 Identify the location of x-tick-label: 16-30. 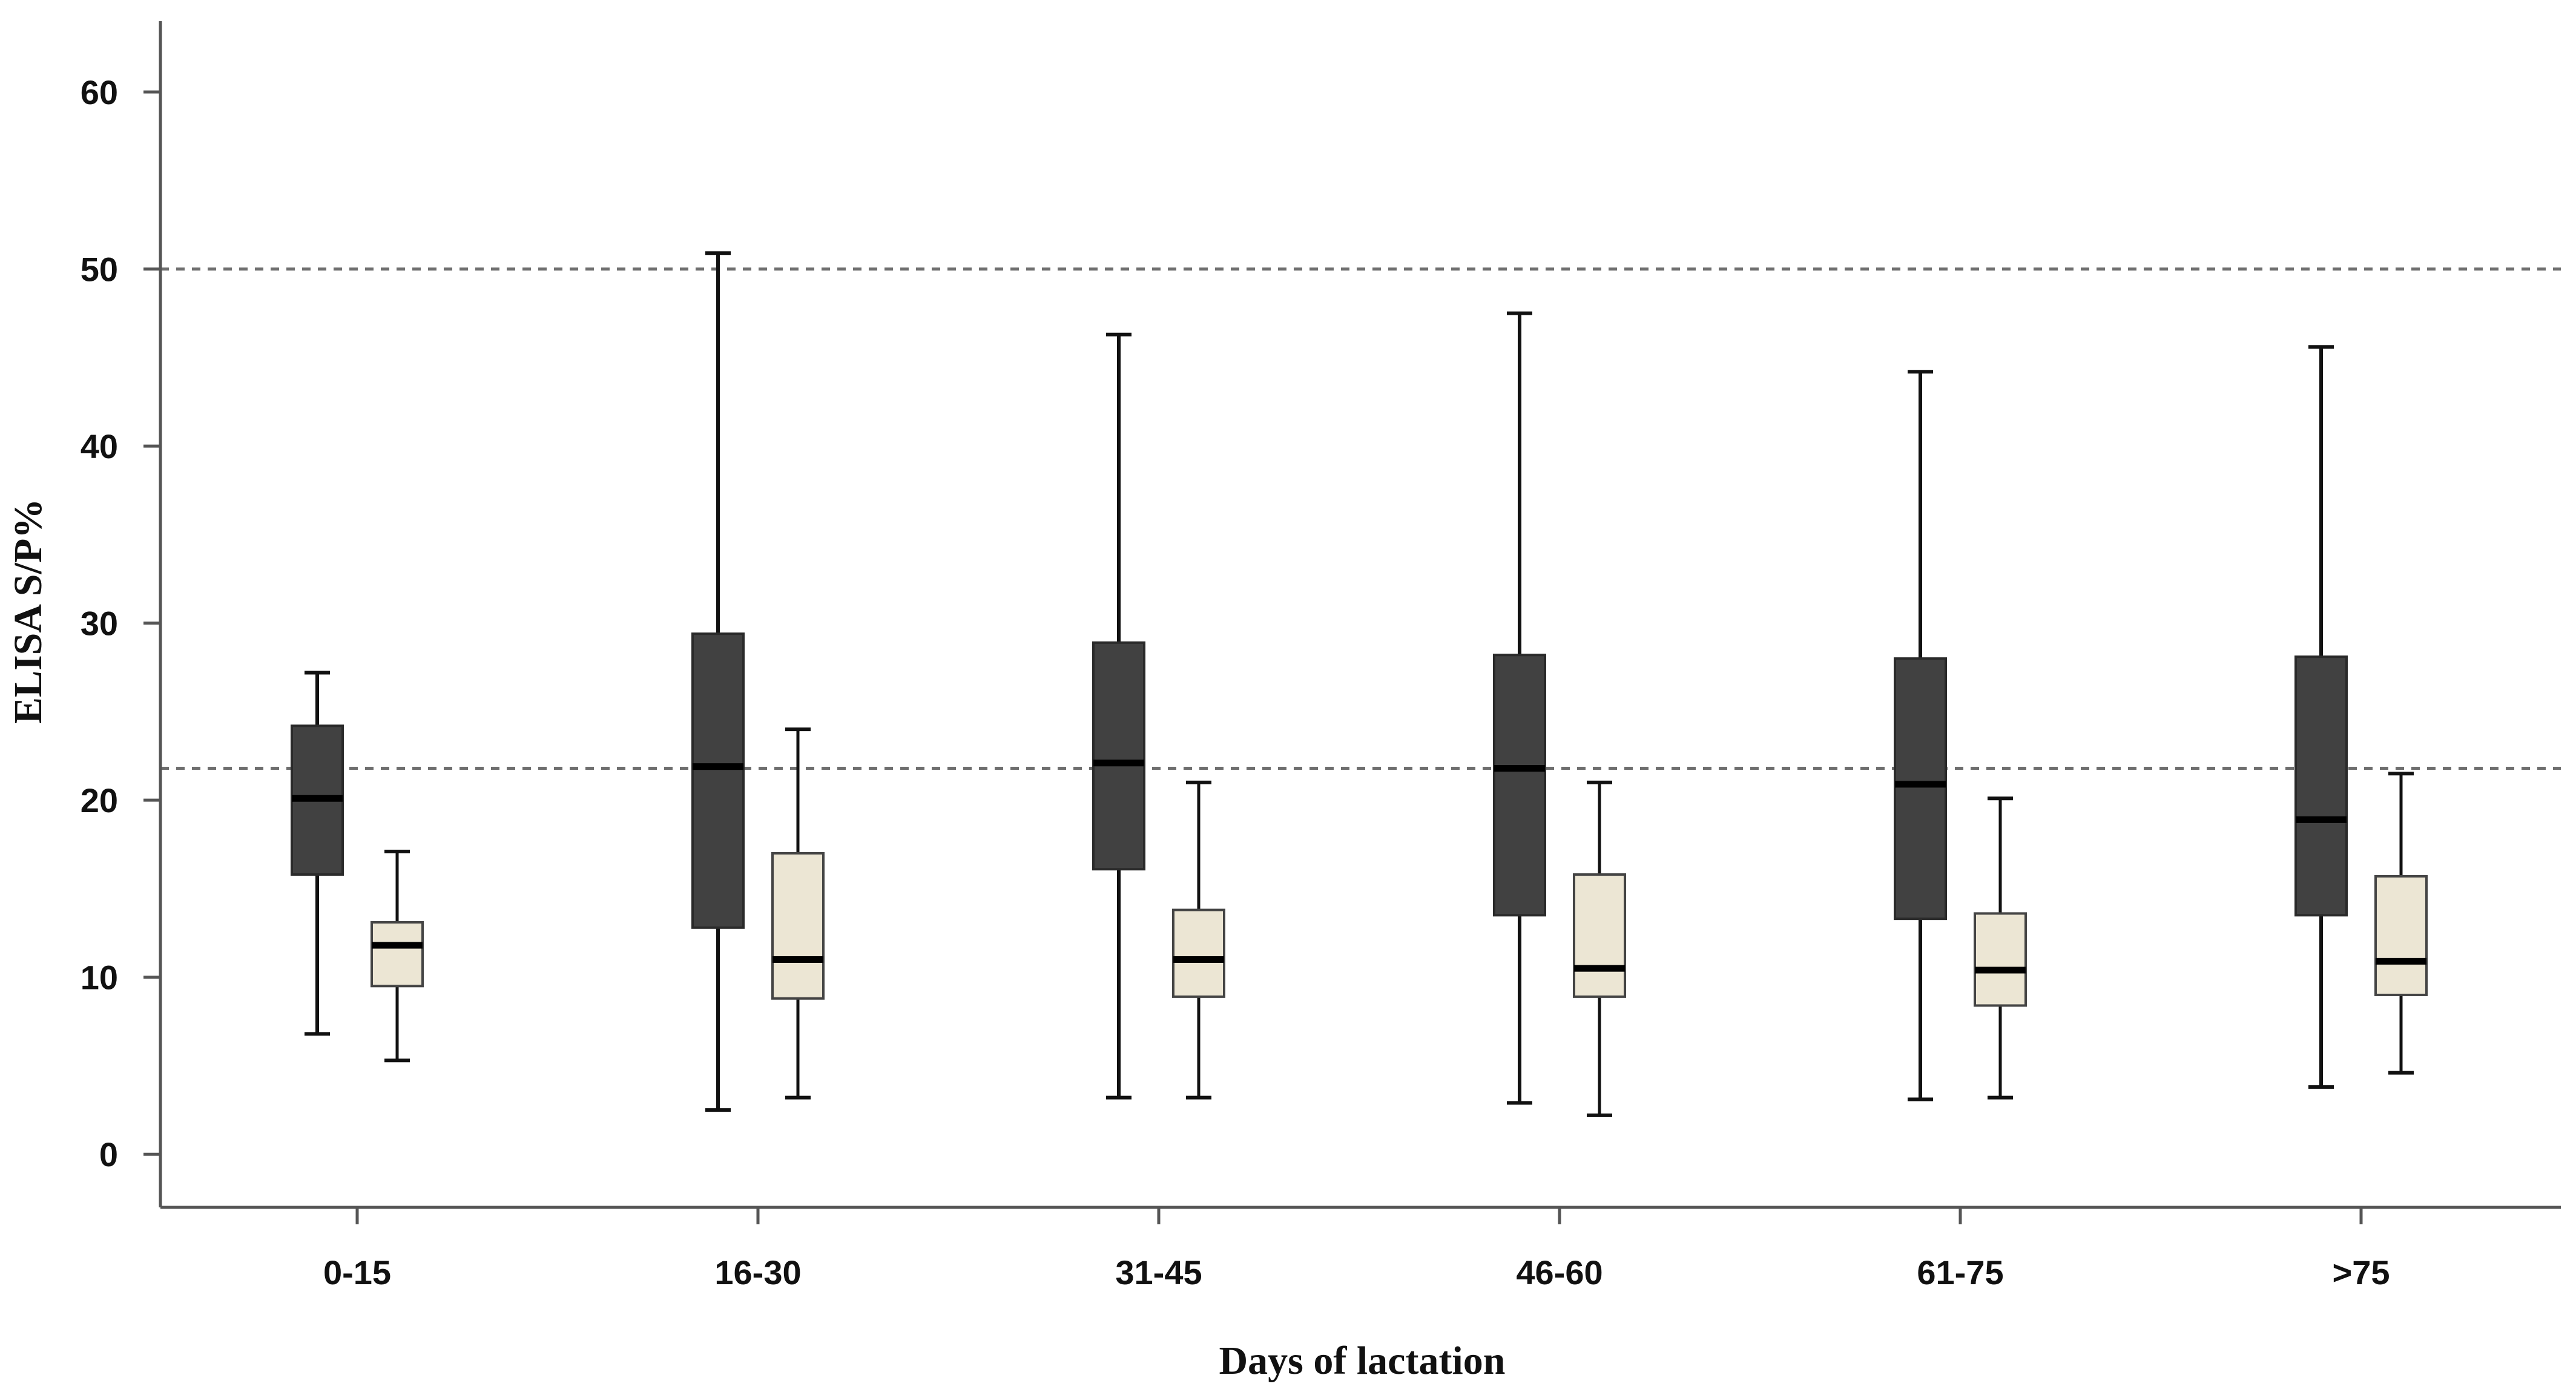
(757, 1272).